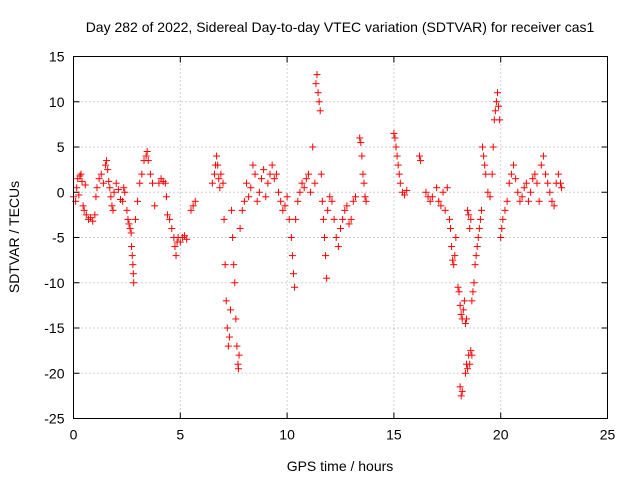  I want to click on x-tick-label: 15, so click(394, 435).